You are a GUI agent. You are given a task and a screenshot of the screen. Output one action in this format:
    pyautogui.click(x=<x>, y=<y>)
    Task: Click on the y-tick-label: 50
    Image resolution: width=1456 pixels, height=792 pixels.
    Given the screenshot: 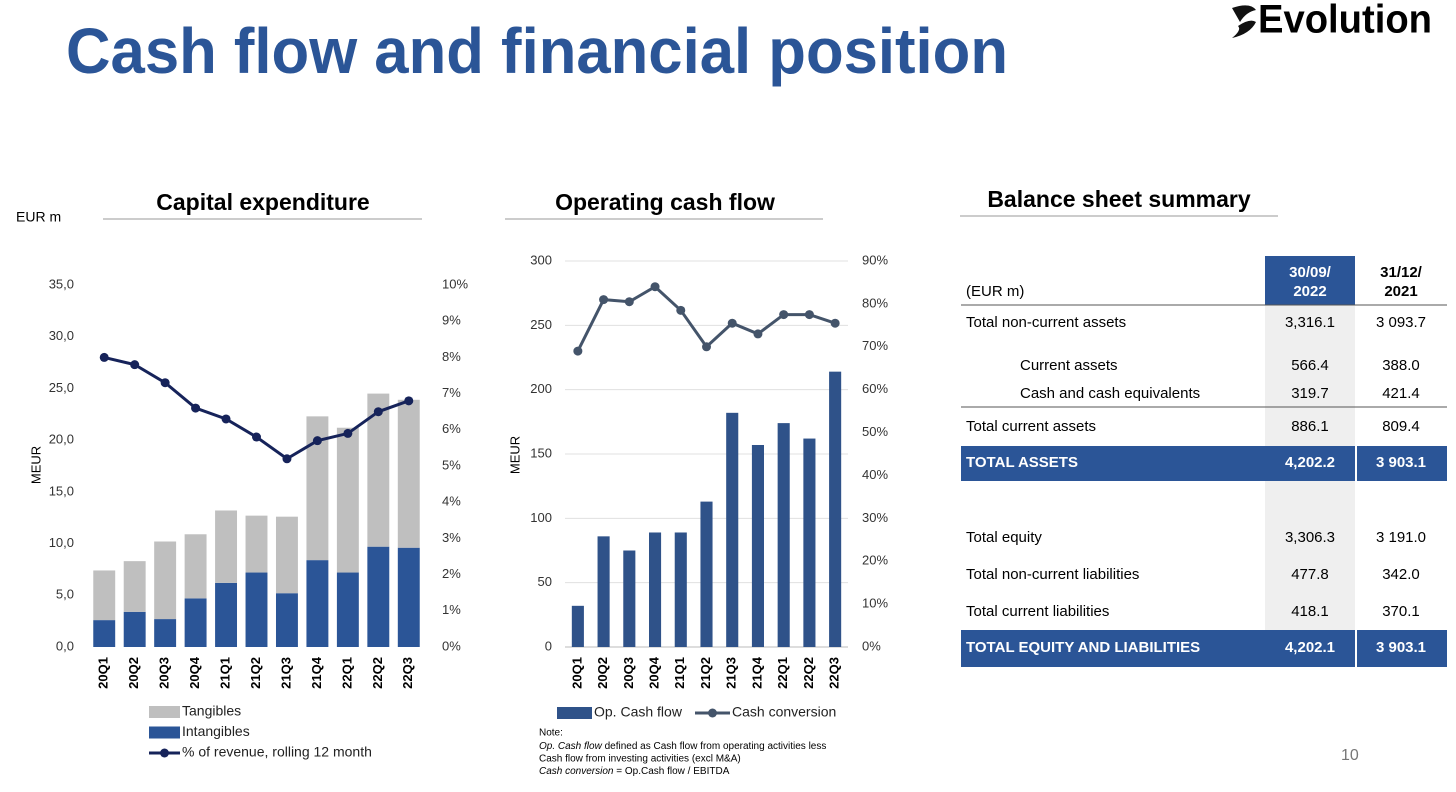 What is the action you would take?
    pyautogui.click(x=545, y=581)
    